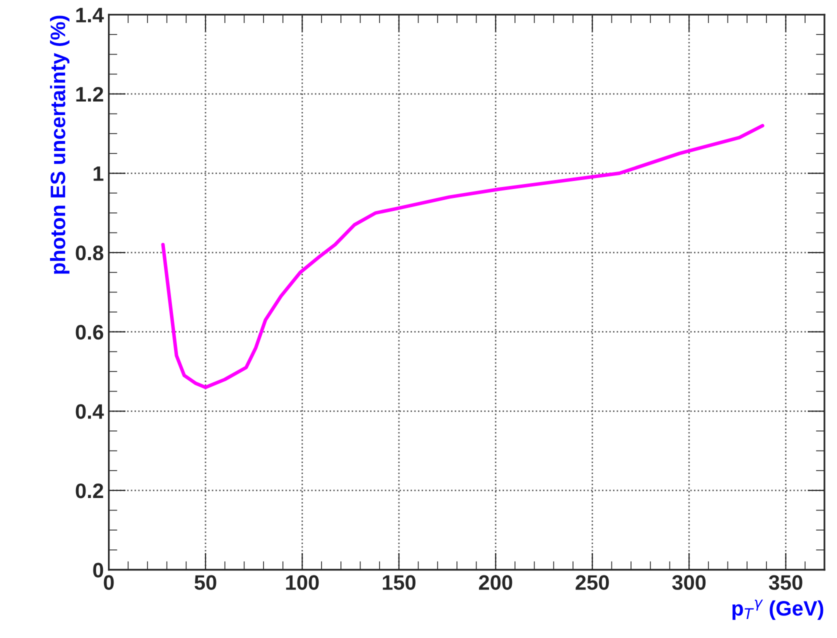  I want to click on y-tick-label: 0.2, so click(90, 490).